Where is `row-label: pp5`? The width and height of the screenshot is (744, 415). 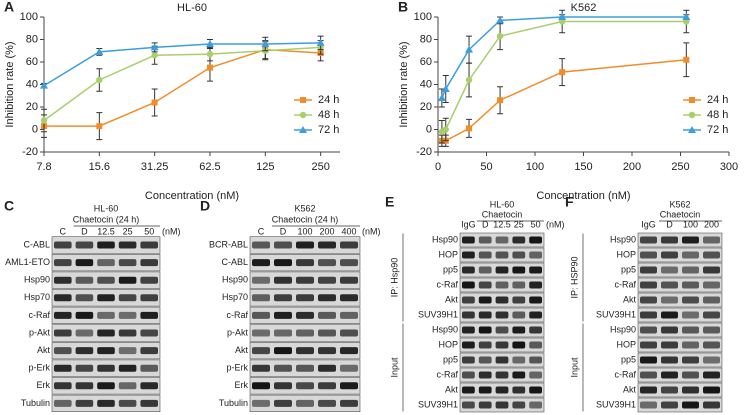
row-label: pp5 is located at coordinates (450, 269).